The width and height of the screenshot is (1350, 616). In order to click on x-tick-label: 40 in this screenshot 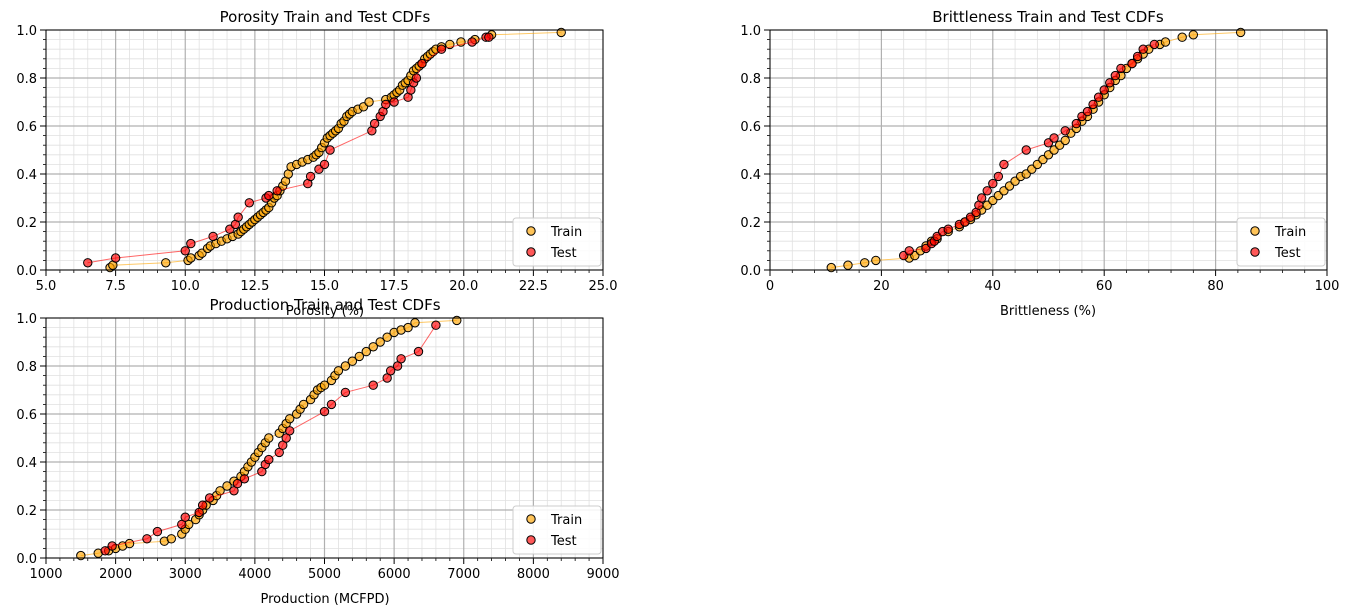, I will do `click(993, 286)`.